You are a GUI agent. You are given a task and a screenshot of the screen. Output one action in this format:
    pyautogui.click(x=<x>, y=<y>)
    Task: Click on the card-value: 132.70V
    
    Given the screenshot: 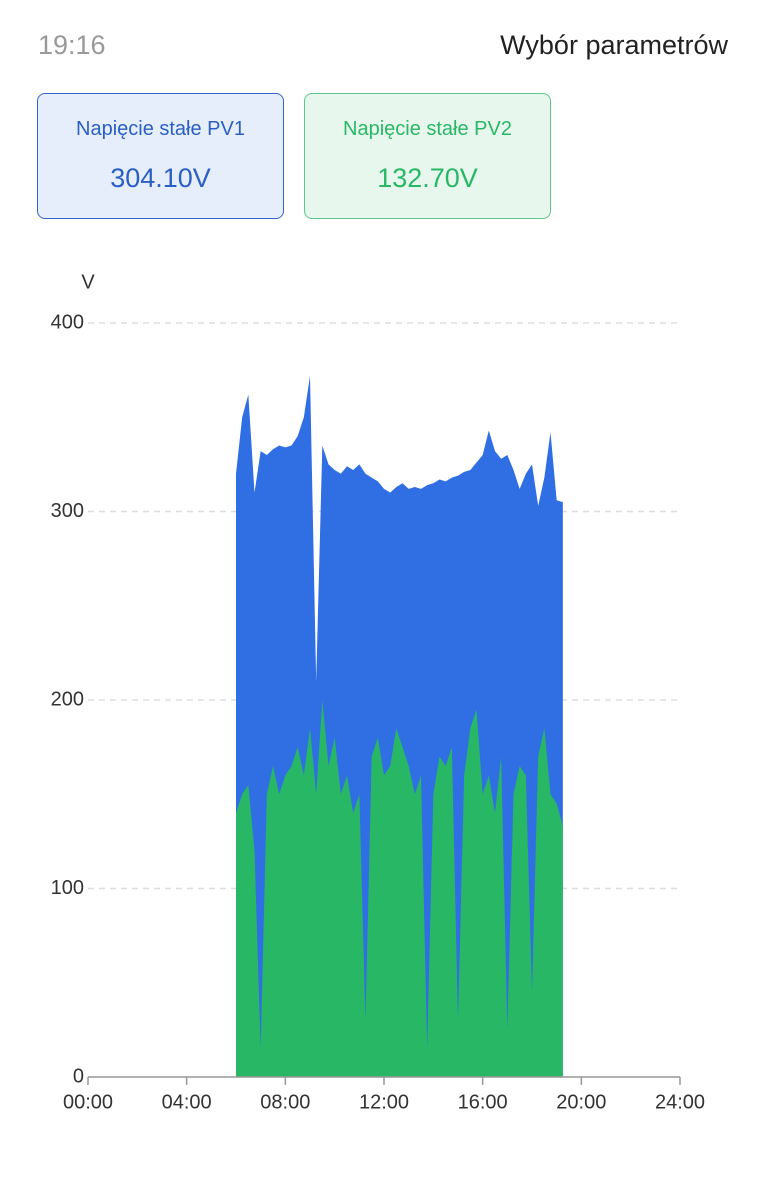 What is the action you would take?
    pyautogui.click(x=427, y=178)
    